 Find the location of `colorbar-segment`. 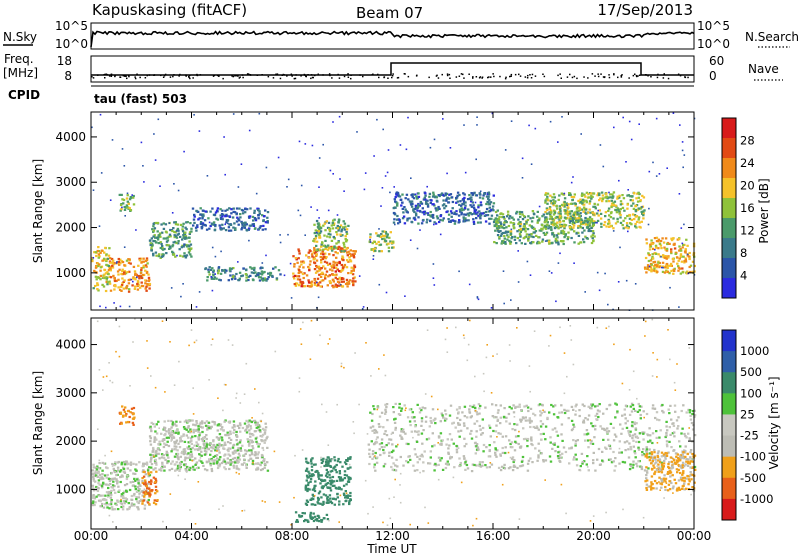

colorbar-segment is located at coordinates (729, 248).